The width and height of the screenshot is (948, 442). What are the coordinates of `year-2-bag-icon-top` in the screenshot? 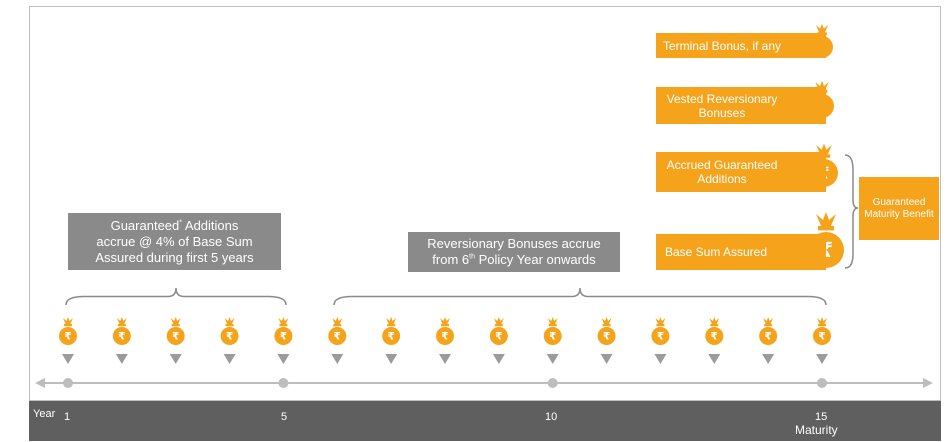 It's located at (121, 321).